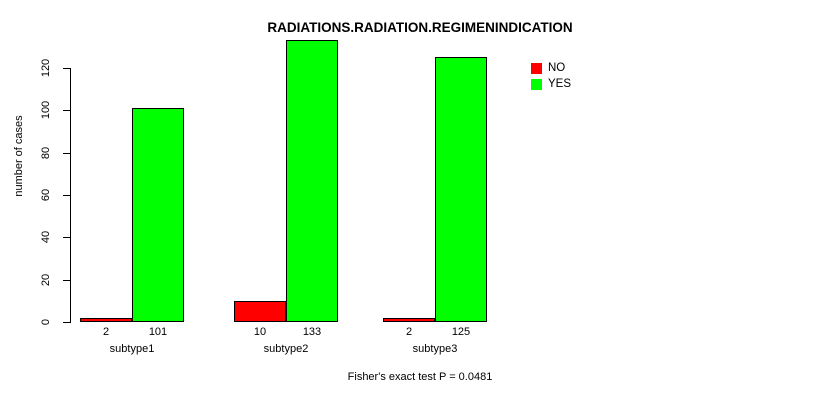  I want to click on legend-swatch-no, so click(536, 68).